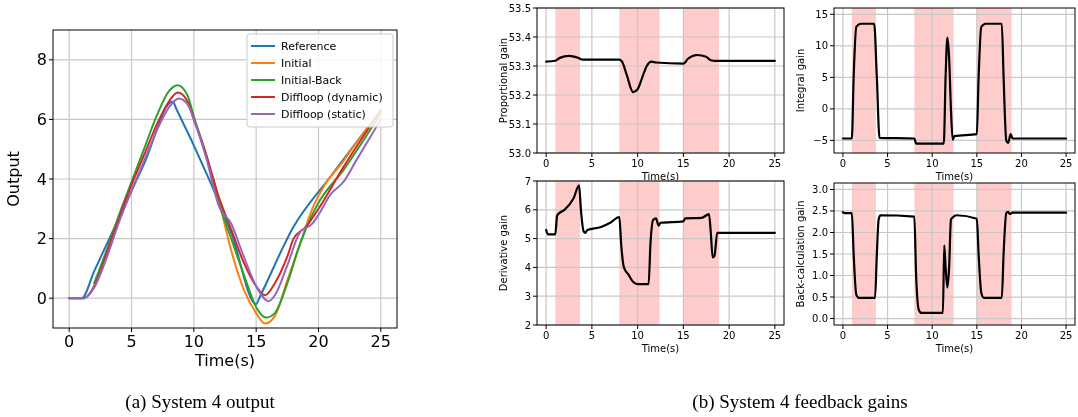  Describe the element at coordinates (323, 114) in the screenshot. I see `legend-label: Diffloop (static)` at that location.